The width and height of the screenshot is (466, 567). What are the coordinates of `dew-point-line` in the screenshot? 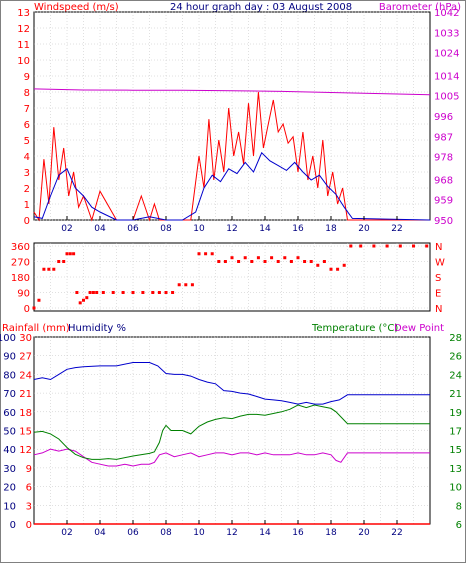 It's located at (231, 383).